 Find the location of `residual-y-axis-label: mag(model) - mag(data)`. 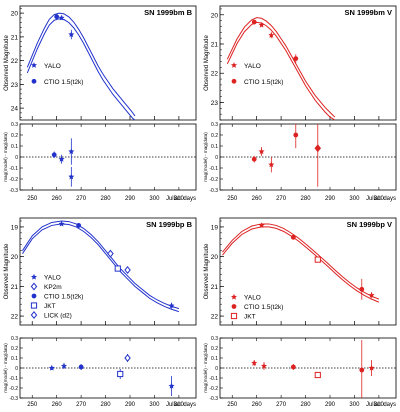

residual-y-axis-label: mag(model) - mag(data) is located at coordinates (5, 157).